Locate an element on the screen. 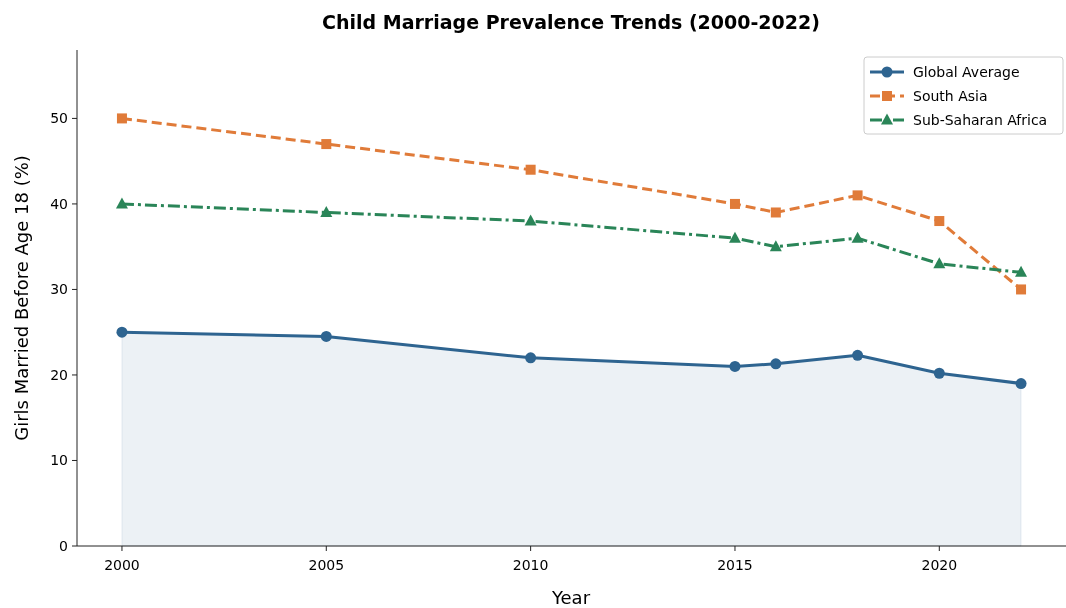 The image size is (1066, 608). x-tick-label: 2000 is located at coordinates (122, 565).